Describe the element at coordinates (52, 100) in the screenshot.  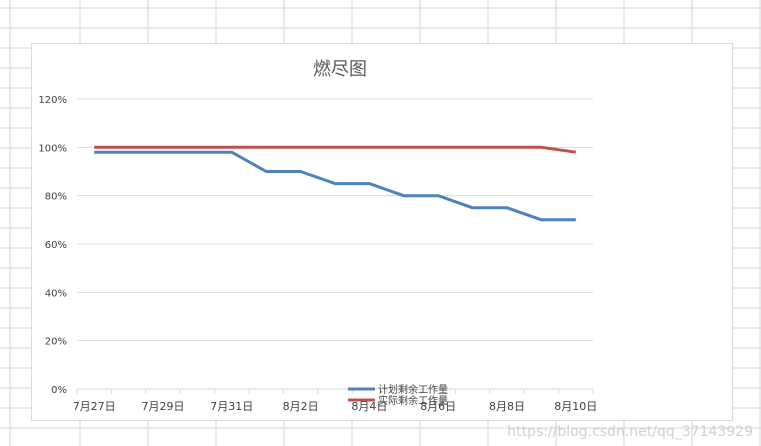
I see `y-tick-label: 120%` at that location.